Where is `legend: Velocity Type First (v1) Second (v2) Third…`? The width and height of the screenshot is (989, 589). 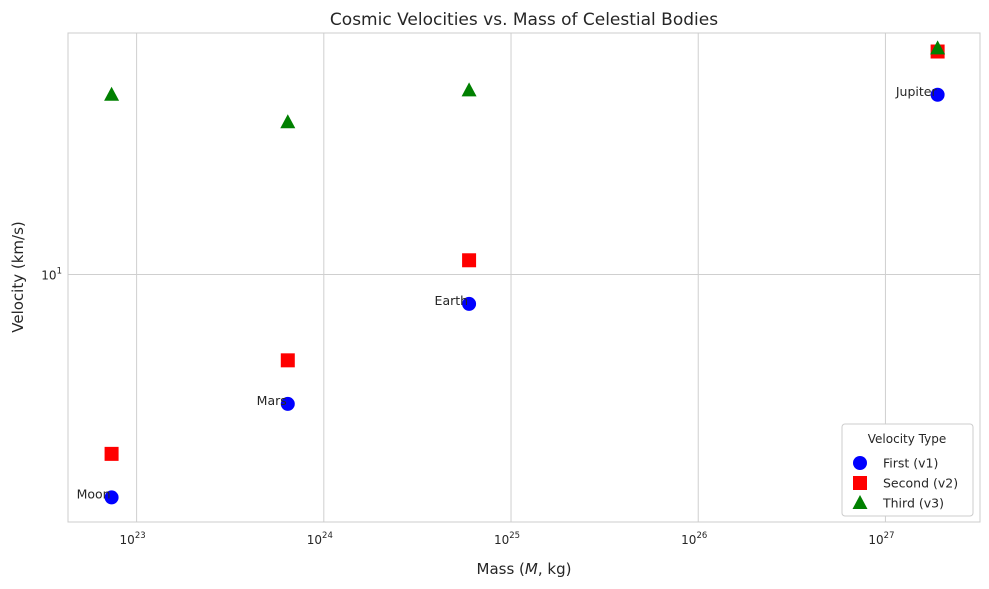
legend: Velocity Type First (v1) Second (v2) Third… is located at coordinates (907, 470).